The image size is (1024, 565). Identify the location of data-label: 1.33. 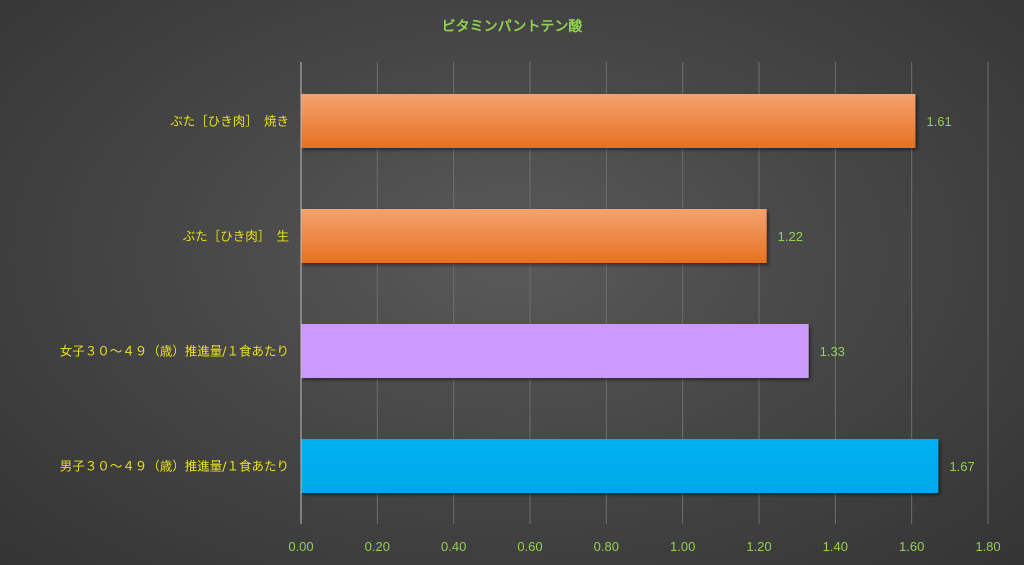
(832, 351).